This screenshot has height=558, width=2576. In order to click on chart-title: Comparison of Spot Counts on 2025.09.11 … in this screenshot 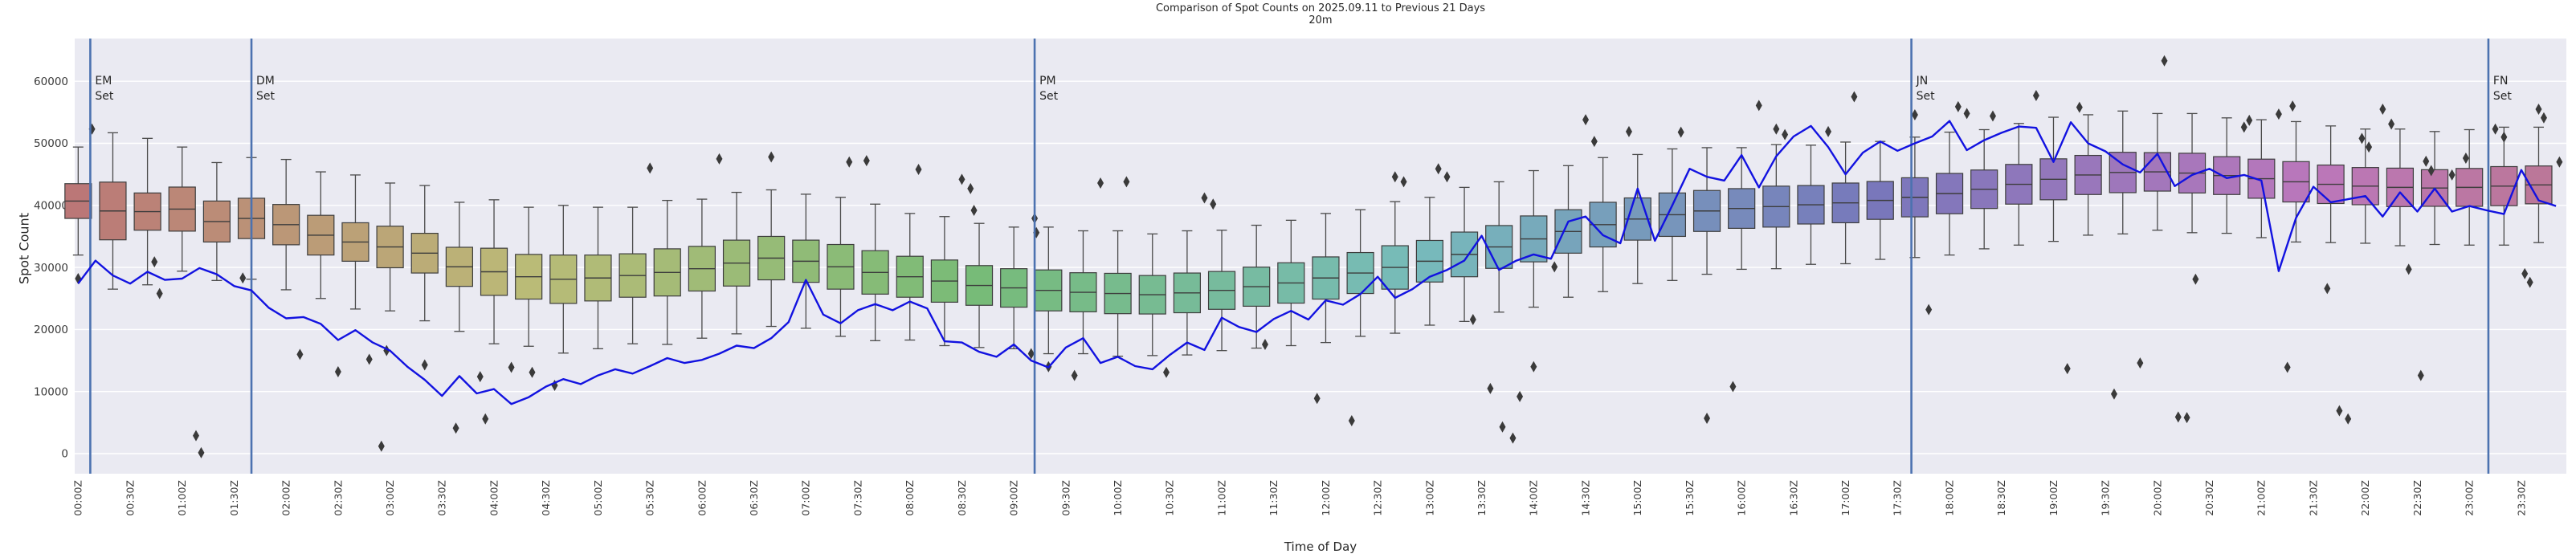, I will do `click(1320, 8)`.